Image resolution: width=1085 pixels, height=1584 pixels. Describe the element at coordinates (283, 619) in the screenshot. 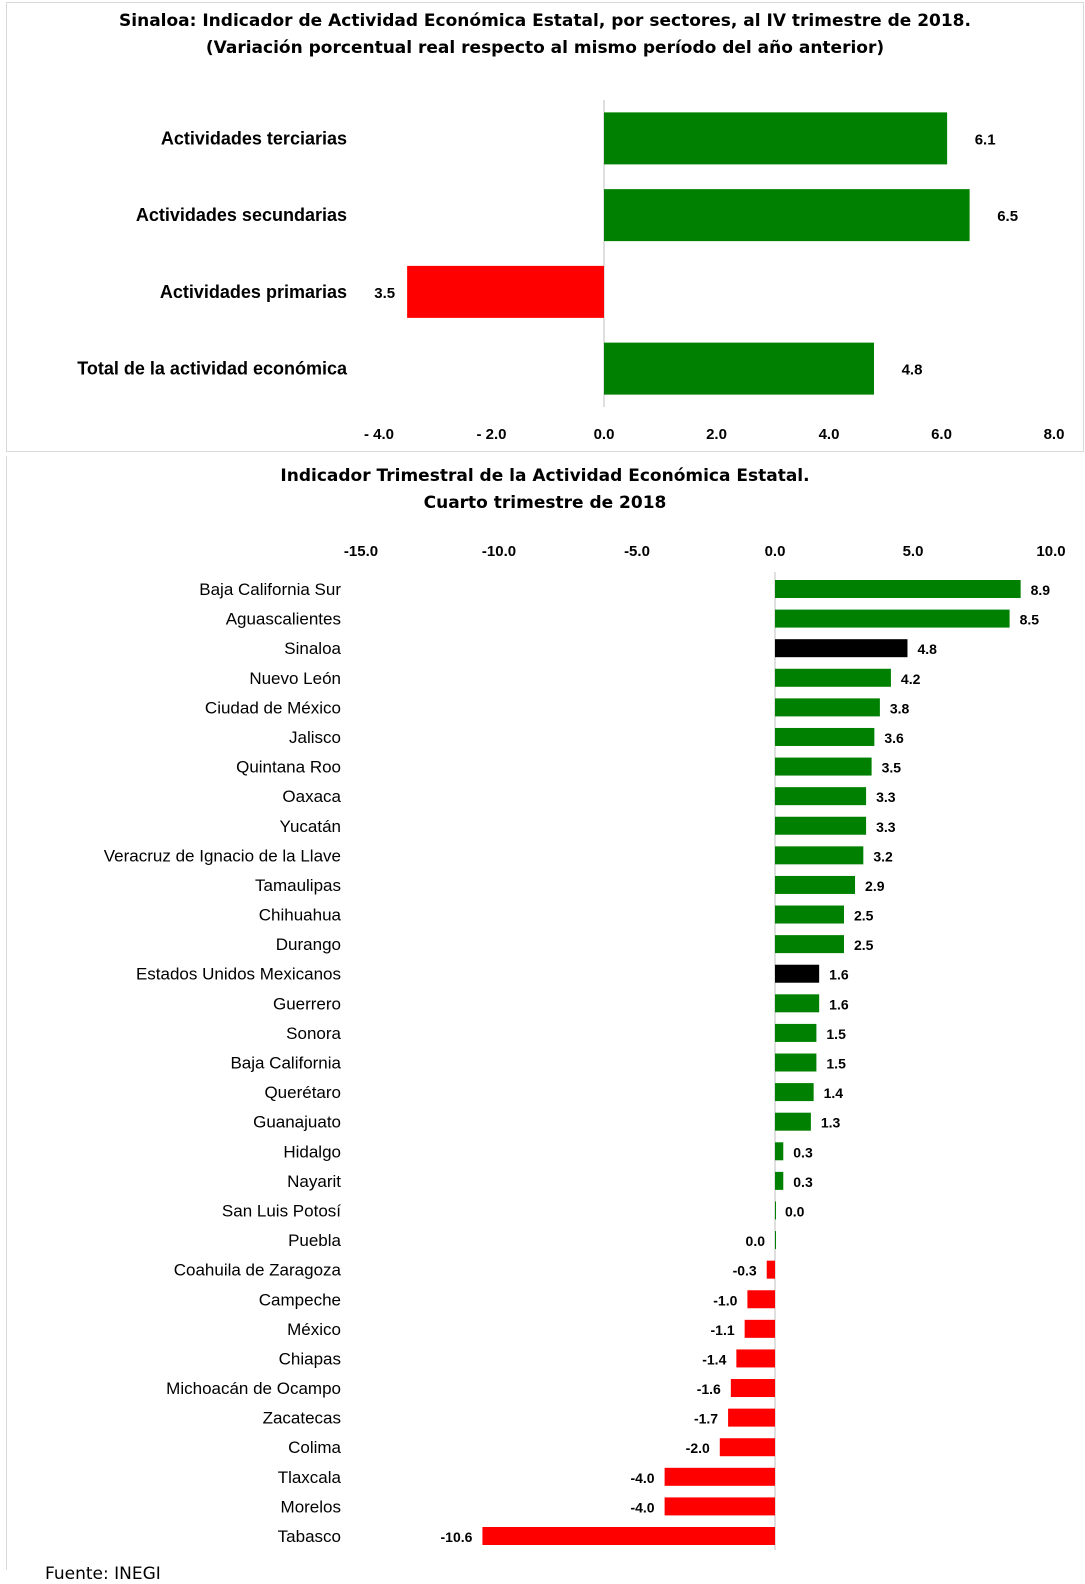

I see `category-label: Aguascalientes` at that location.